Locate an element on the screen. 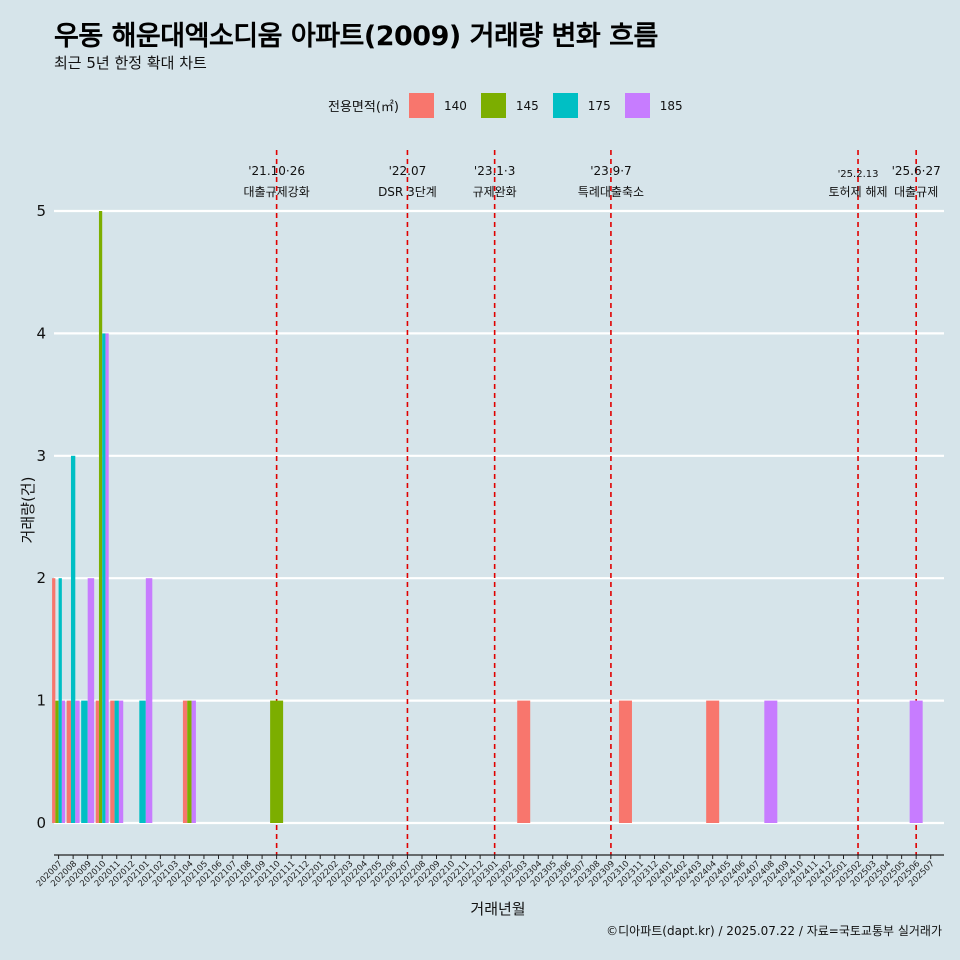 The width and height of the screenshot is (960, 960). event-name-label: 대출규제 is located at coordinates (916, 192).